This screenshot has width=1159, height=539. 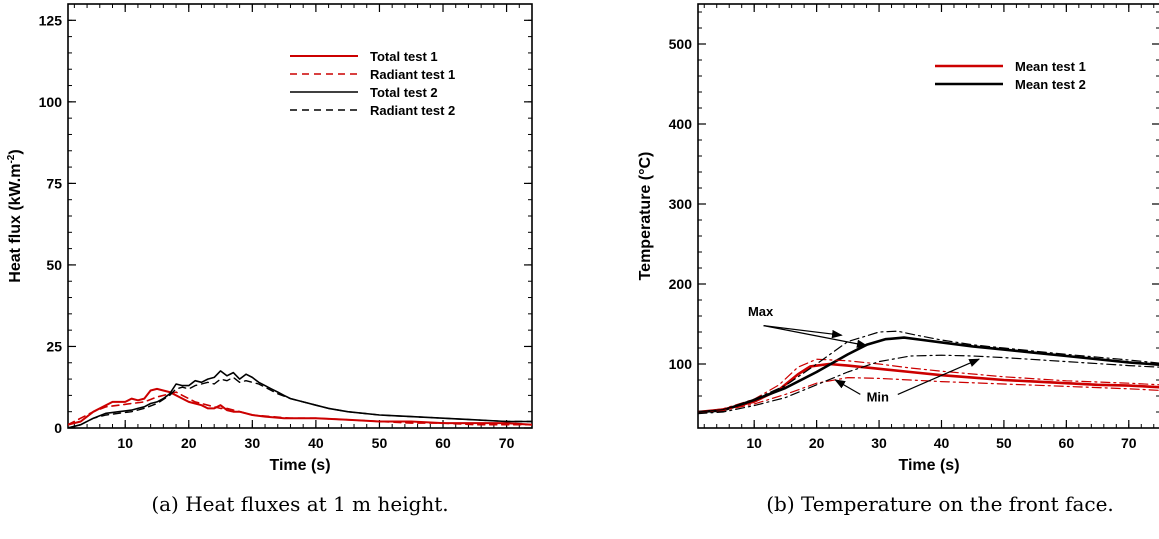 What do you see at coordinates (761, 311) in the screenshot?
I see `annotation-max: Max` at bounding box center [761, 311].